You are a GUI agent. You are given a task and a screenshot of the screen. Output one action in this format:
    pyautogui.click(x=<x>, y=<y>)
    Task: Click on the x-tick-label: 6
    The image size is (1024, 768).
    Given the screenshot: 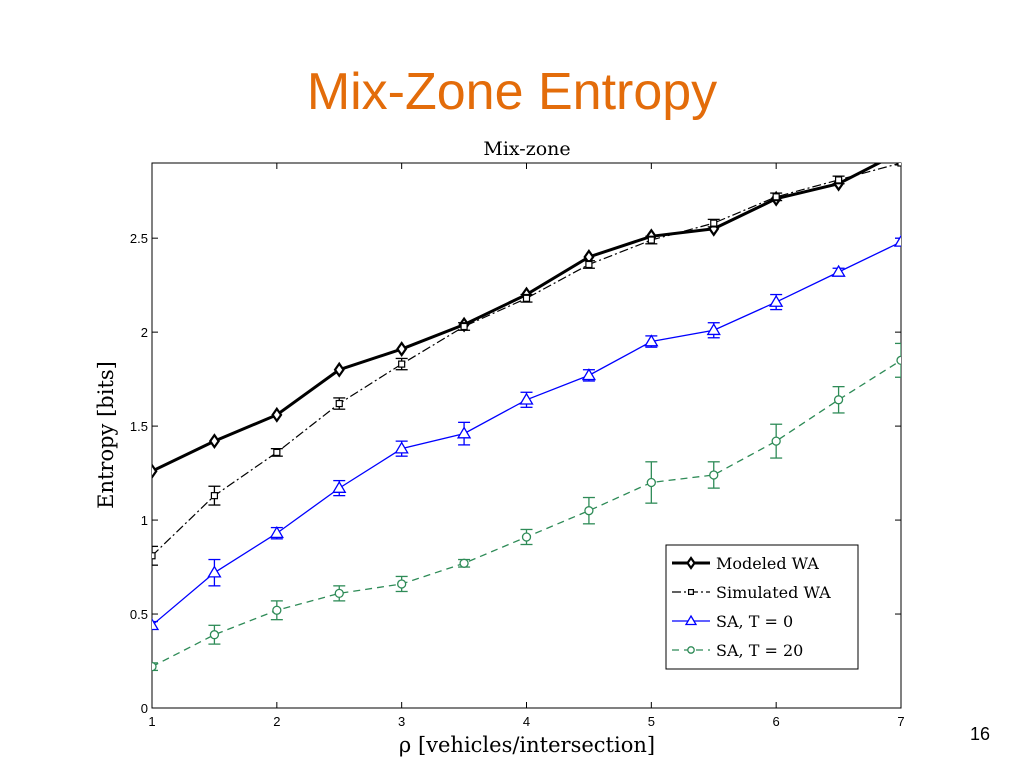 What is the action you would take?
    pyautogui.click(x=776, y=721)
    